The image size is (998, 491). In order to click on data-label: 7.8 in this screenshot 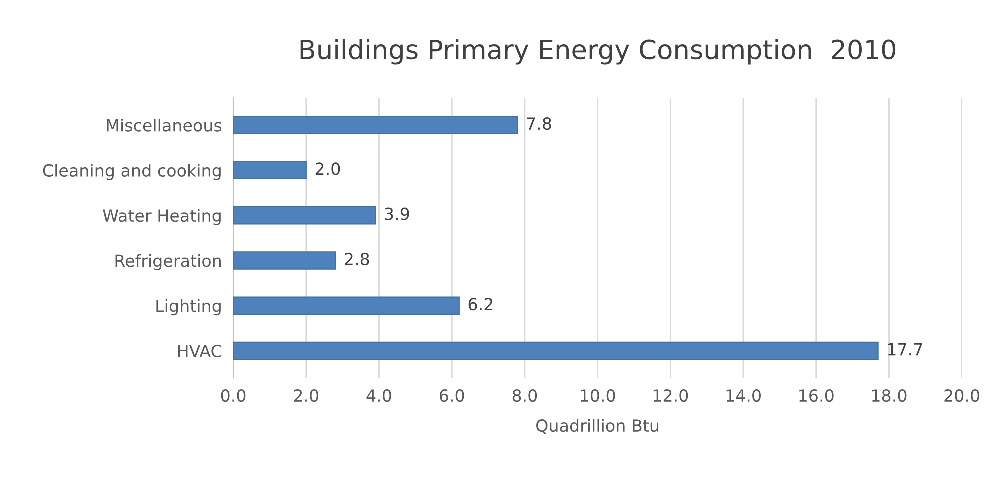, I will do `click(539, 124)`.